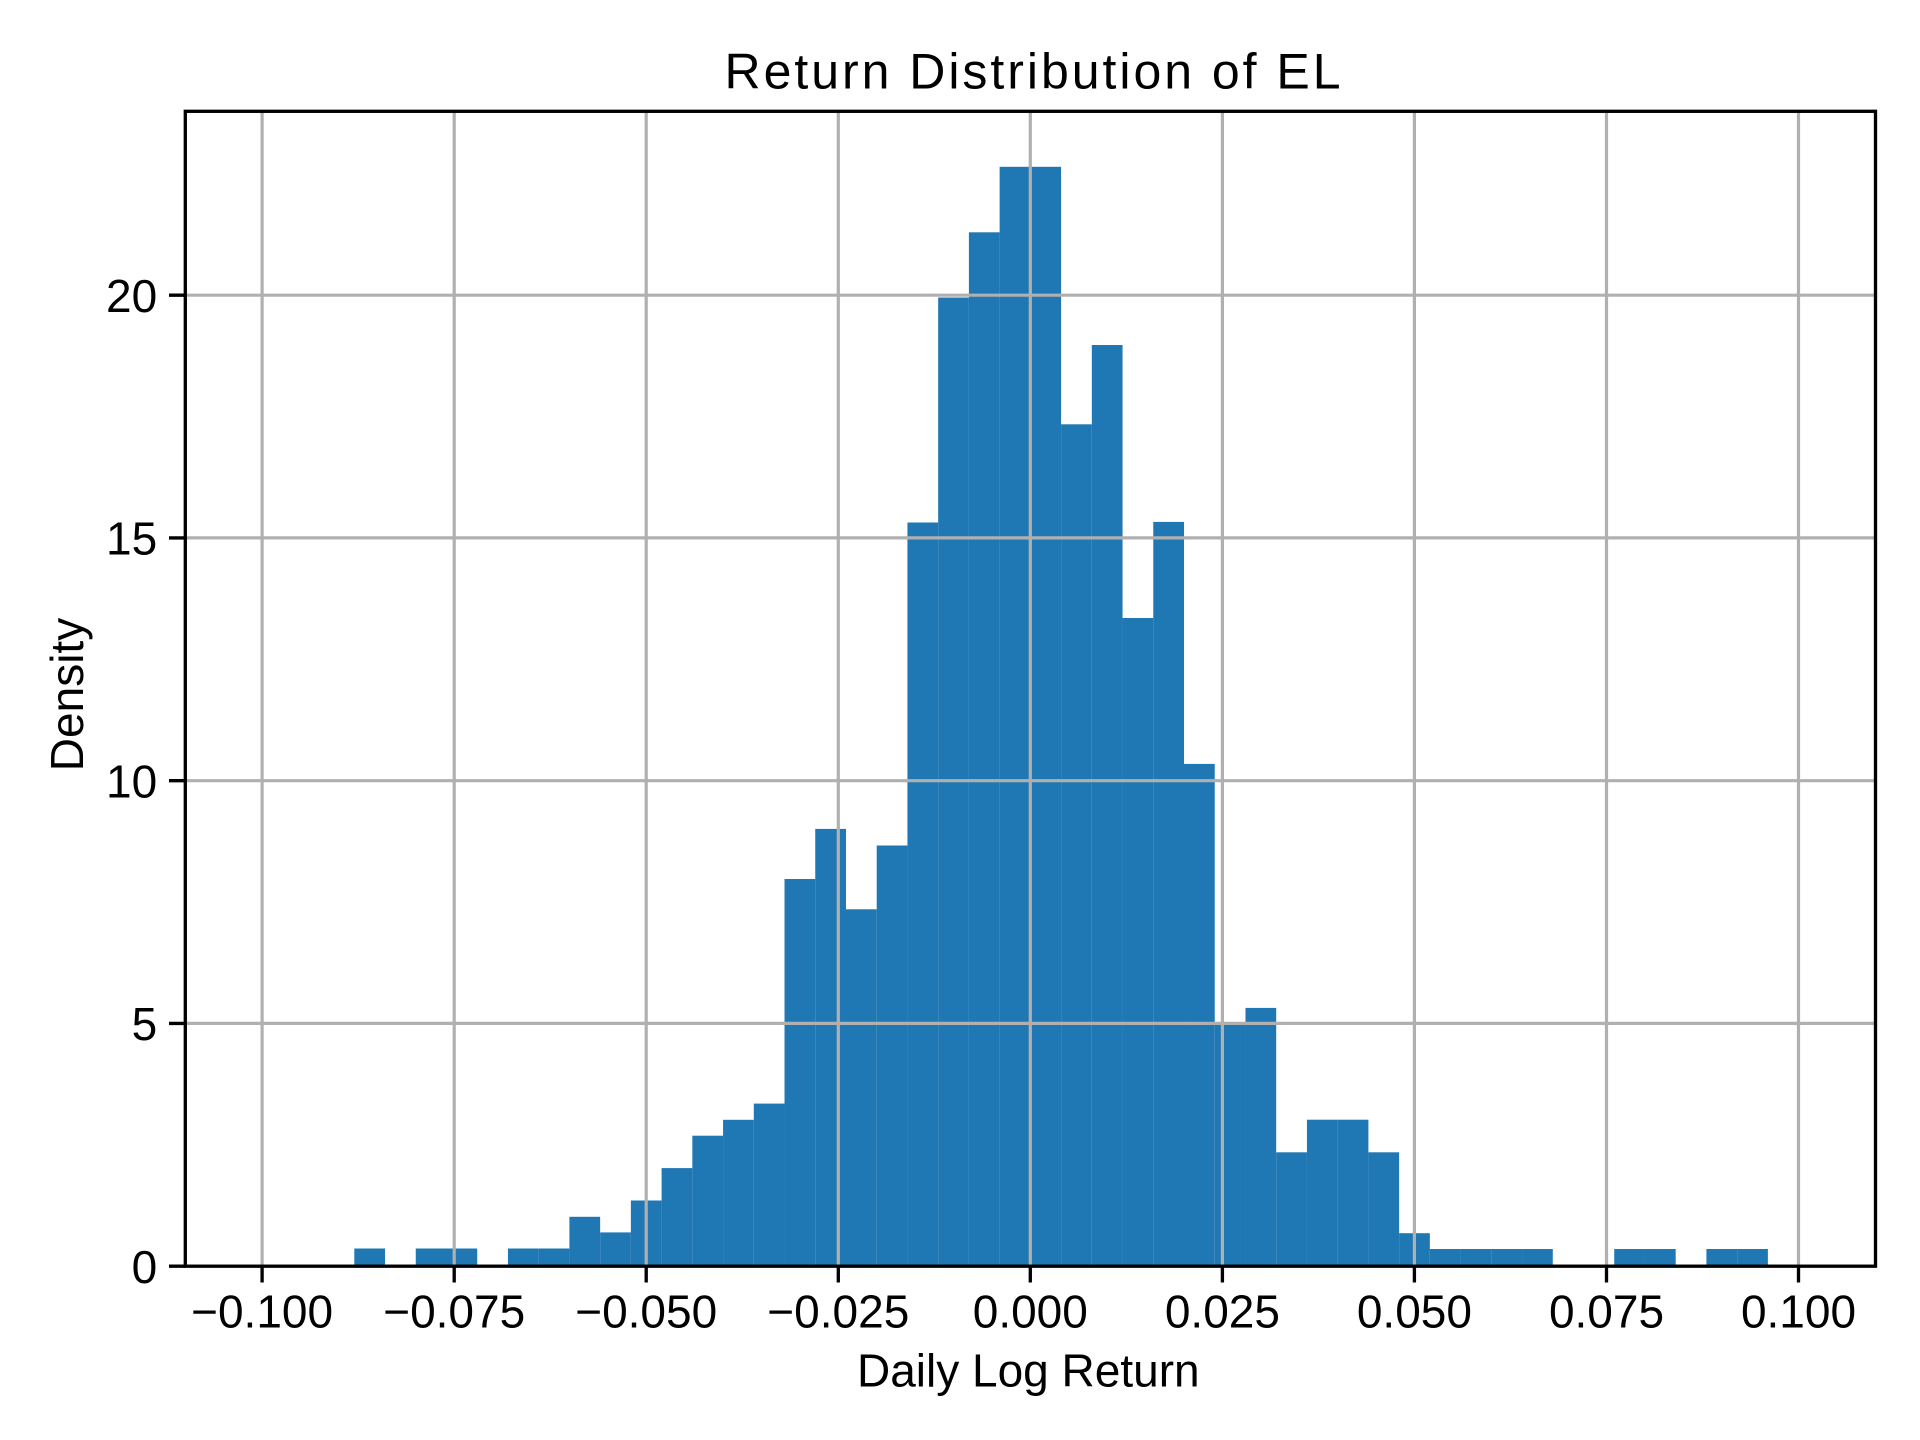 This screenshot has height=1440, width=1920. What do you see at coordinates (131, 781) in the screenshot?
I see `svg-text: 10` at bounding box center [131, 781].